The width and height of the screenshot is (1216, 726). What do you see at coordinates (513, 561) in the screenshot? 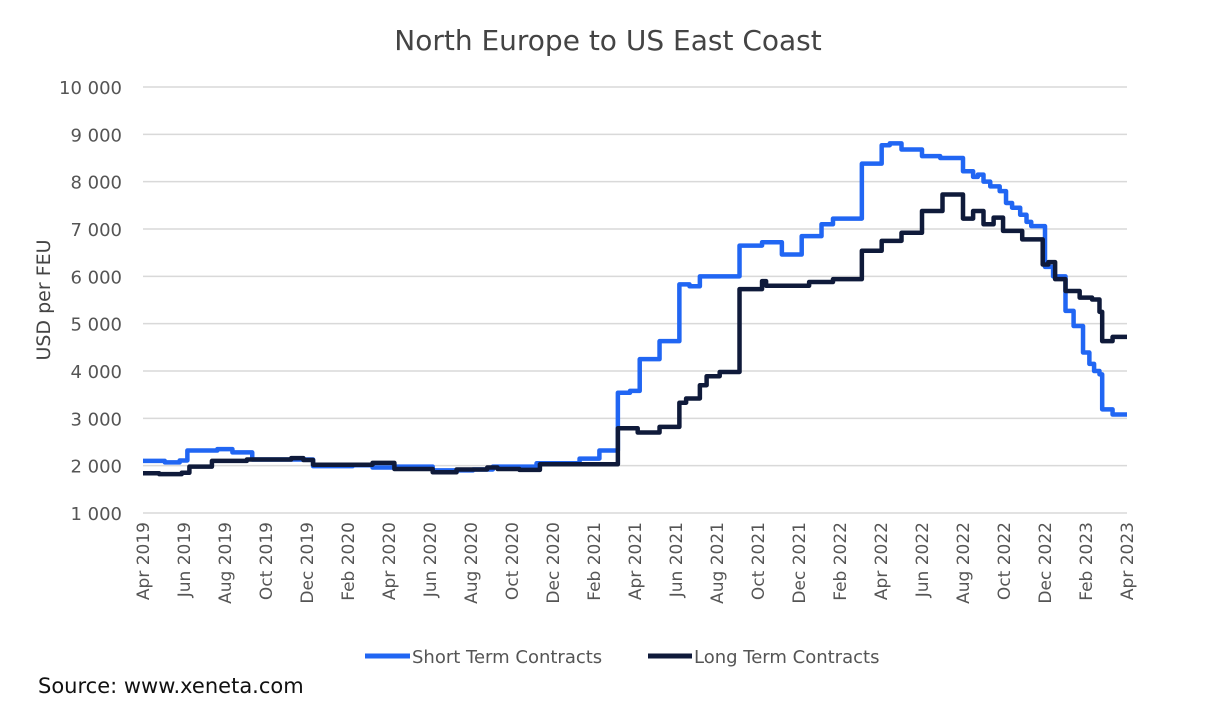
I see `x-tick-label: Oct 2020` at bounding box center [513, 561].